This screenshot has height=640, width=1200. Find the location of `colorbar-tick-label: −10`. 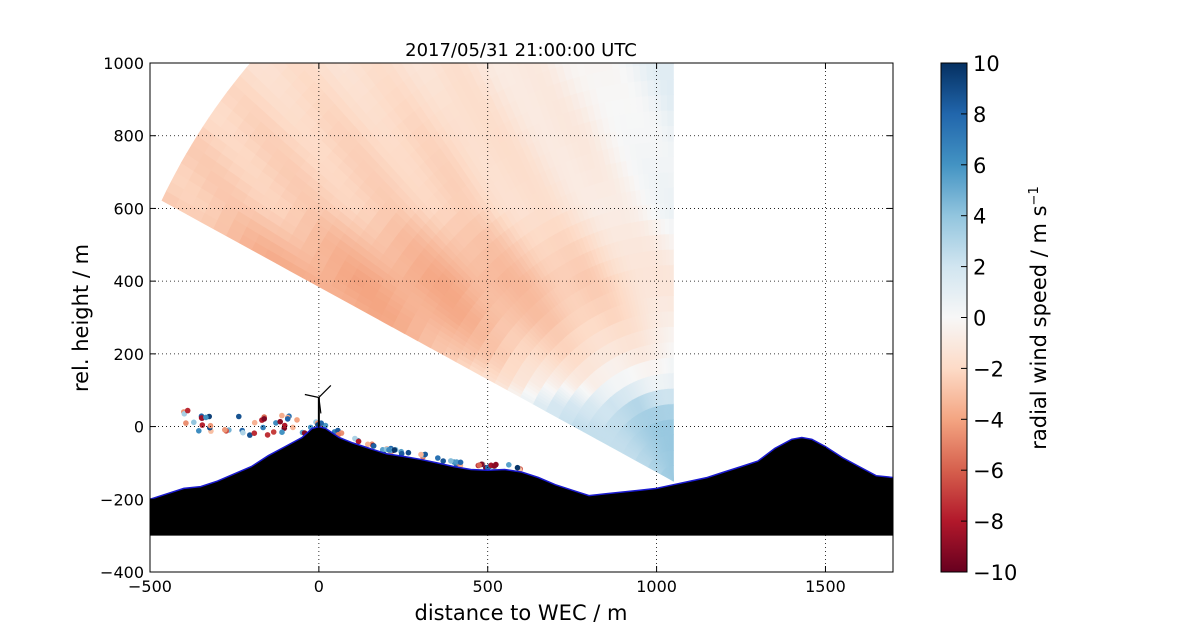

colorbar-tick-label: −10 is located at coordinates (995, 573).